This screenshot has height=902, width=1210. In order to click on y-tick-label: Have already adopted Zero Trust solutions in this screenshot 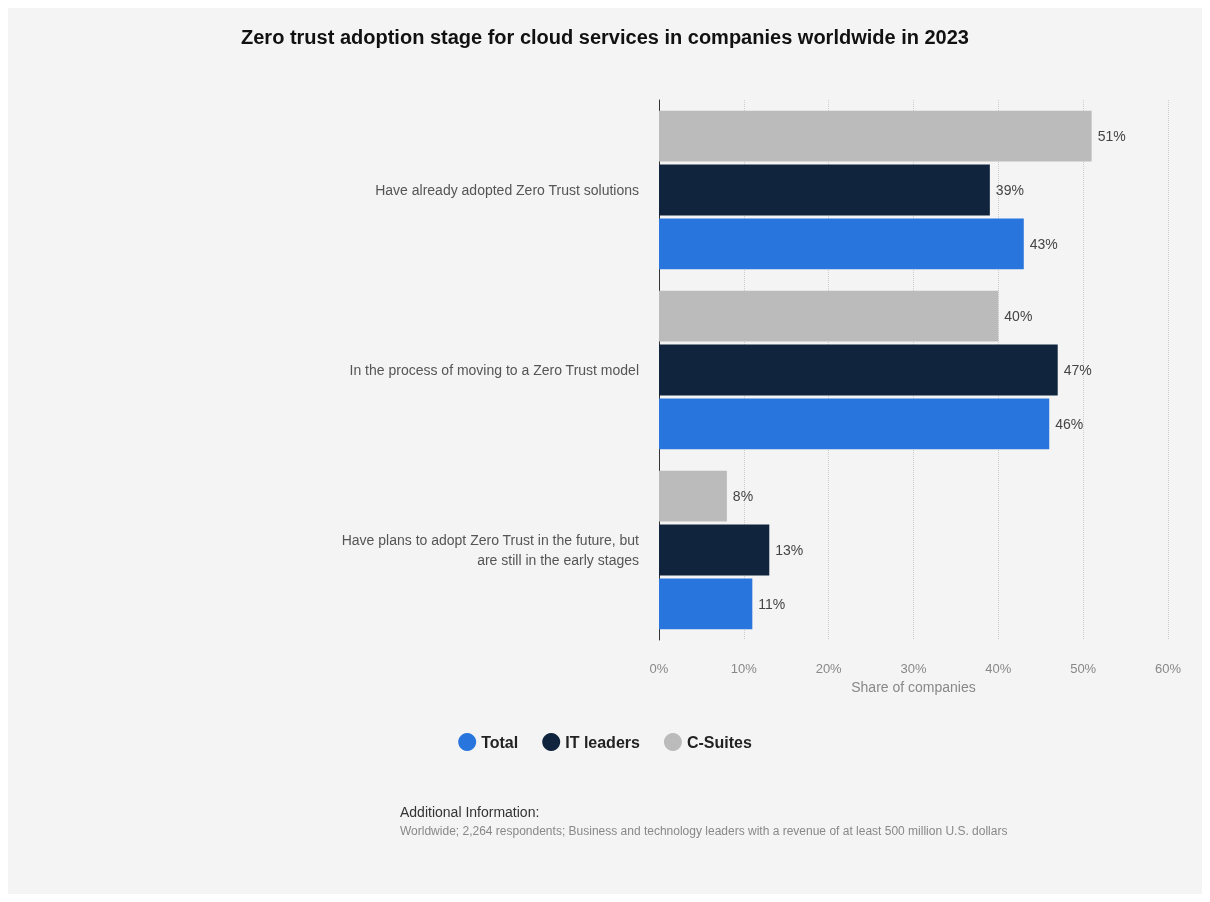, I will do `click(507, 190)`.